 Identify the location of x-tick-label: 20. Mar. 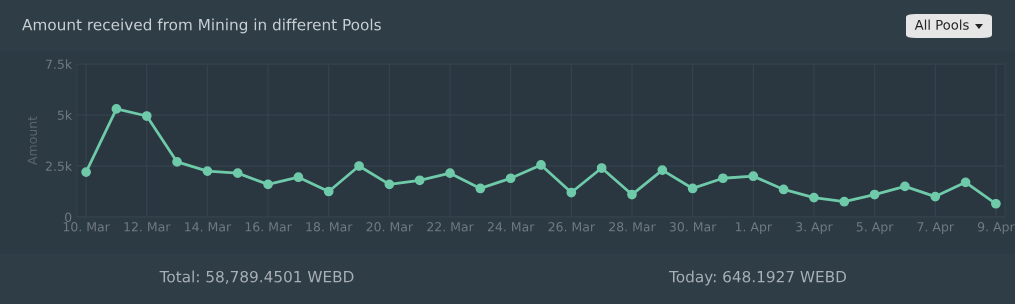
(390, 227).